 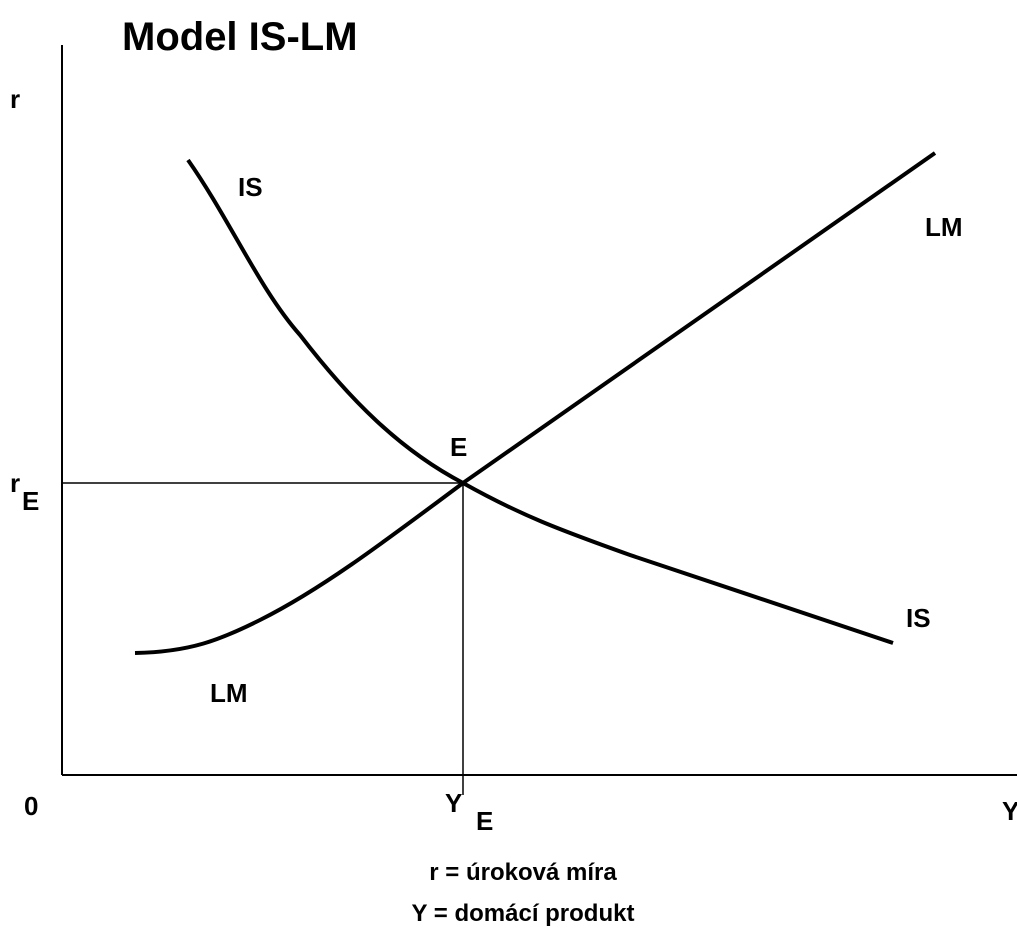 What do you see at coordinates (523, 872) in the screenshot?
I see `legend-line: r = úroková míra` at bounding box center [523, 872].